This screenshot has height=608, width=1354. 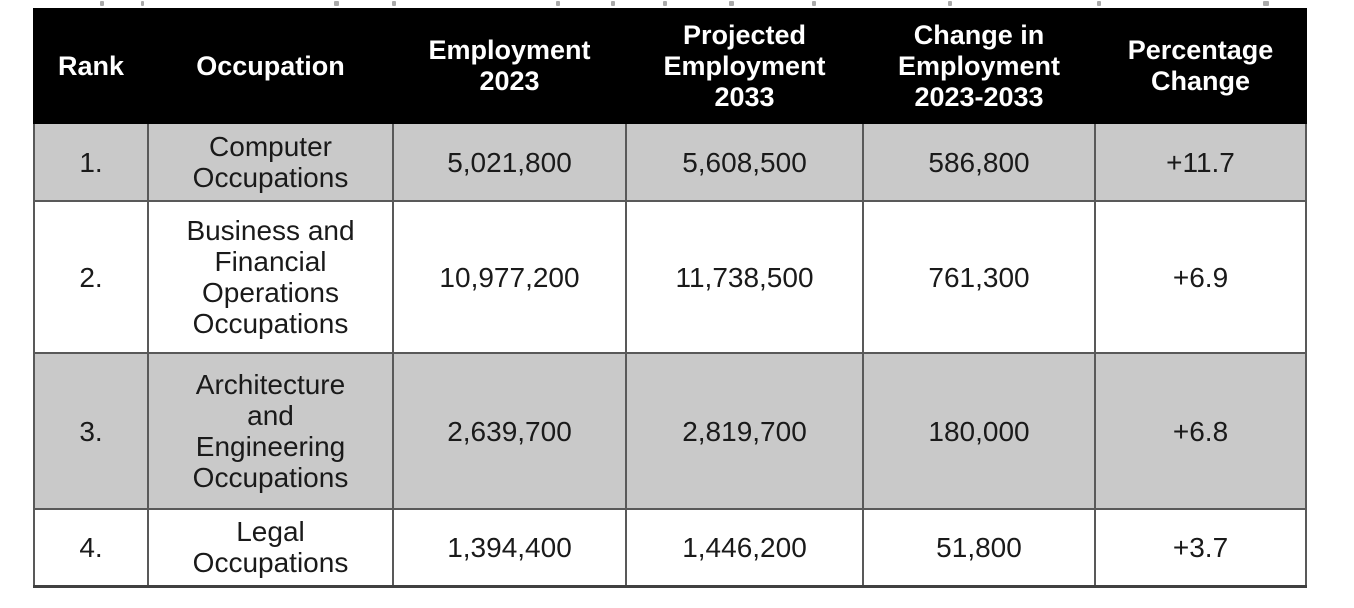 I want to click on column-header-occupation: Occupation, so click(x=270, y=66).